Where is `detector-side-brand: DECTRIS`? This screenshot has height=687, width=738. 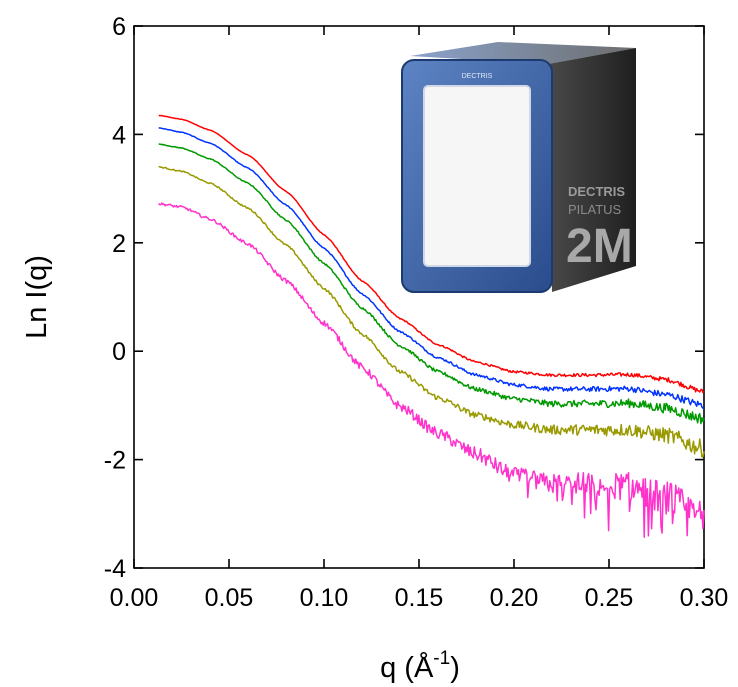
detector-side-brand: DECTRIS is located at coordinates (596, 191).